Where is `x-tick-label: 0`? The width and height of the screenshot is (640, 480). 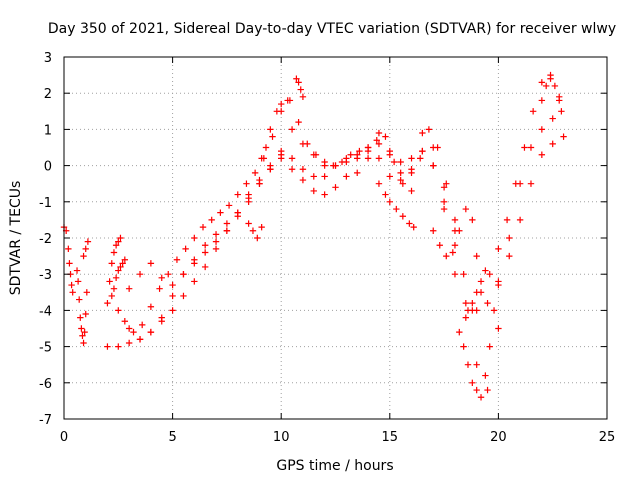
x-tick-label: 0 is located at coordinates (64, 437).